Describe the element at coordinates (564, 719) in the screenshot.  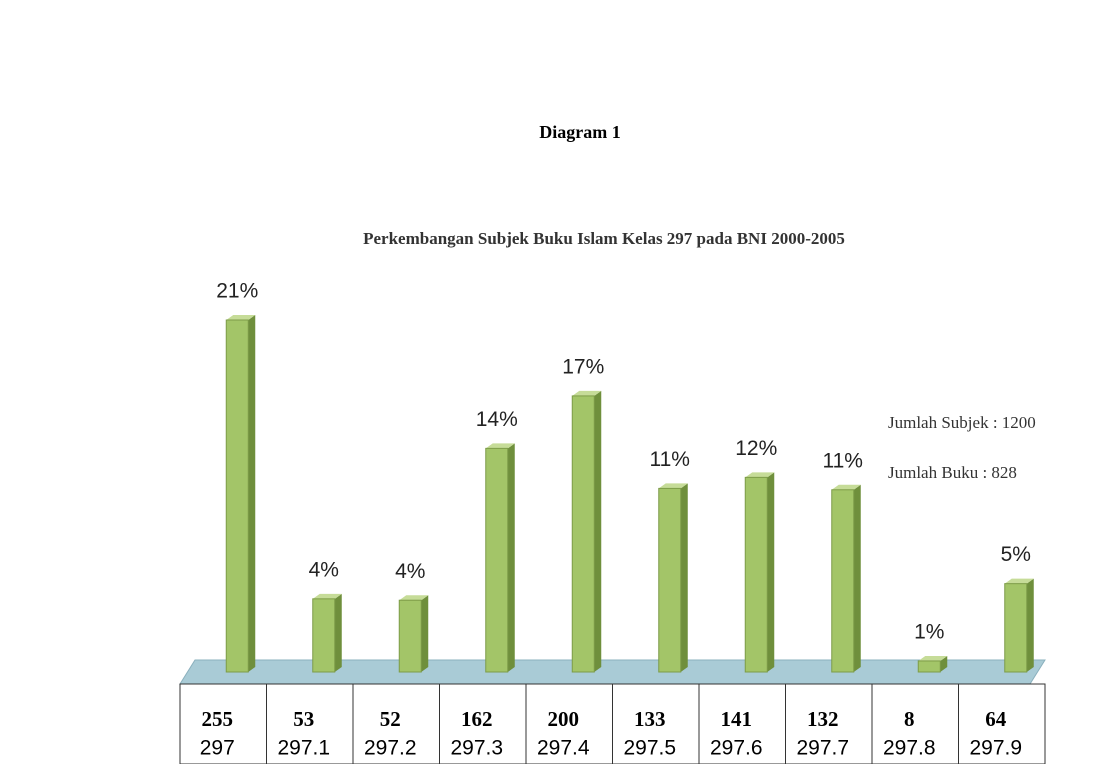
I see `count-label: 200` at that location.